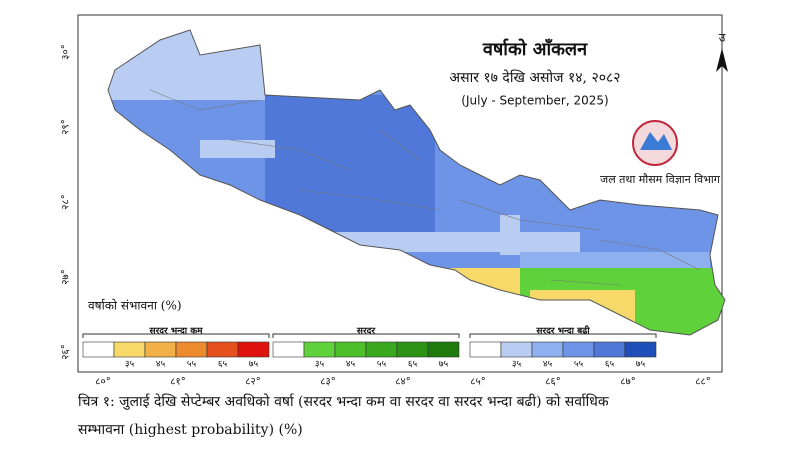 This screenshot has height=452, width=796. I want to click on caption-line: सम्भावना (highest probability) (%), so click(190, 430).